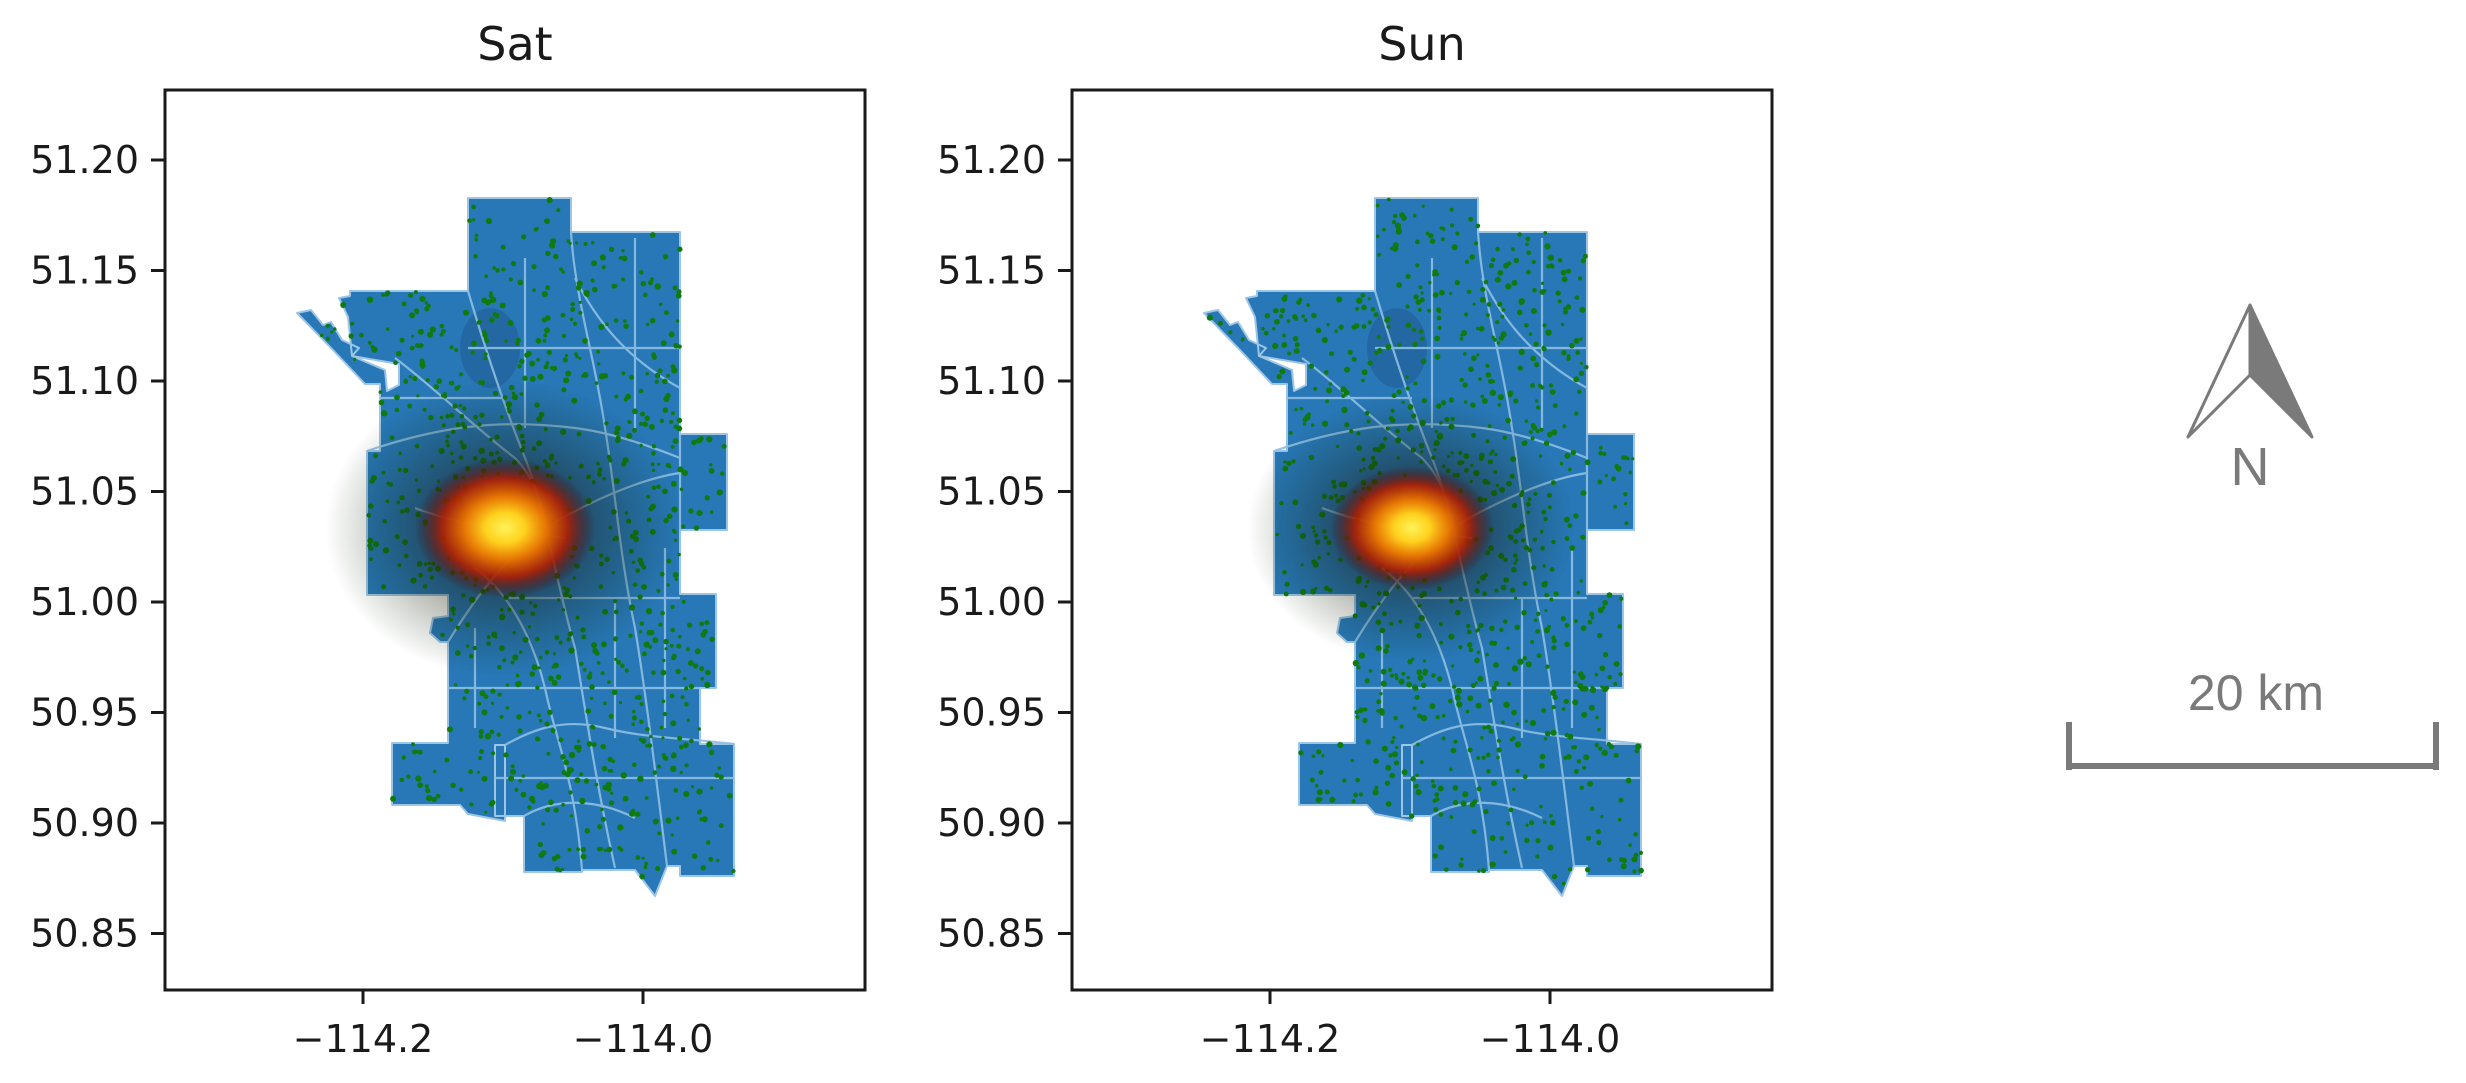 The width and height of the screenshot is (2466, 1083). Describe the element at coordinates (84, 823) in the screenshot. I see `y-tick-label: 50.90` at that location.